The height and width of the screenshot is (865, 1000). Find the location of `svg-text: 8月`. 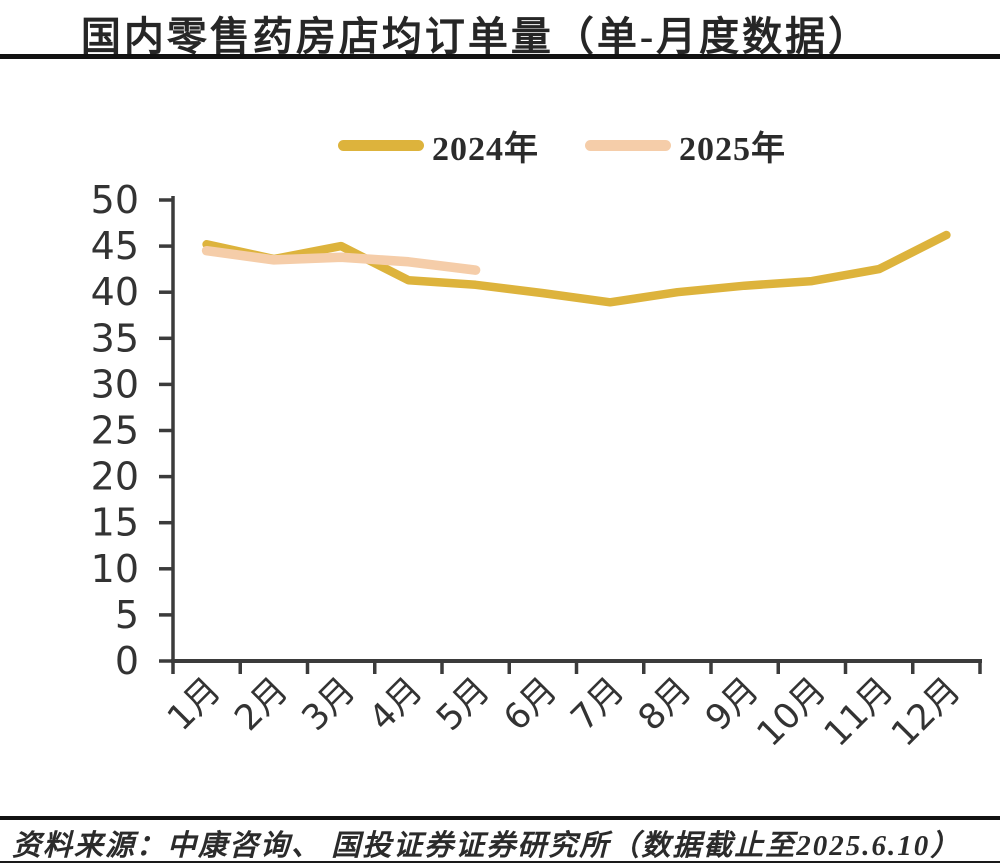

svg-text: 8月 is located at coordinates (665, 704).